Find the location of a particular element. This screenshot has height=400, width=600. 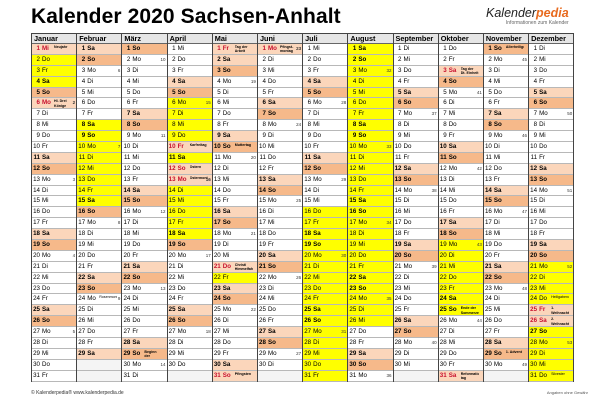

day-cell: 1 Sa is located at coordinates (99, 49).